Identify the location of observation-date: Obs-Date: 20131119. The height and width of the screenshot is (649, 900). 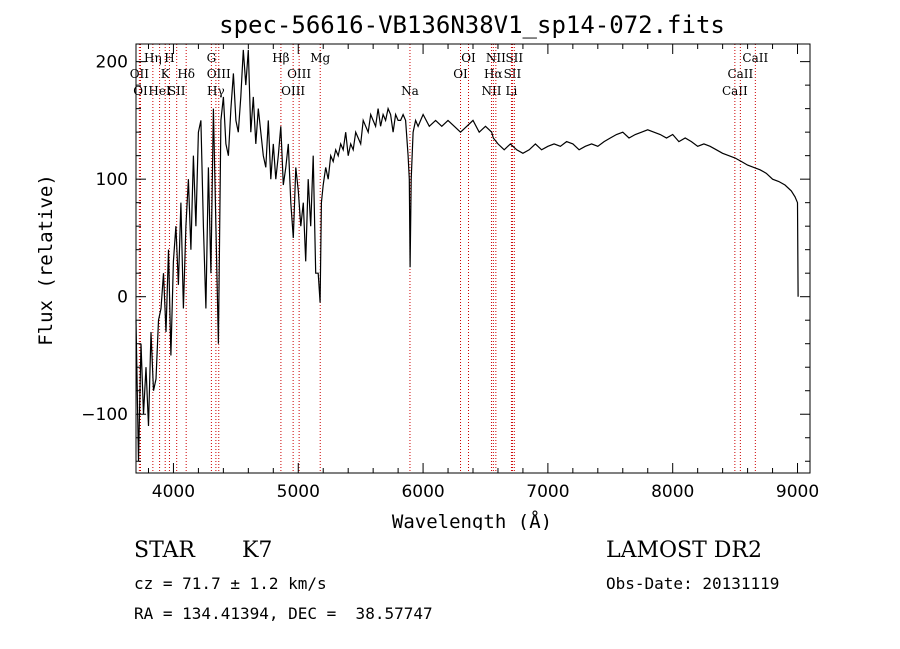
(693, 583).